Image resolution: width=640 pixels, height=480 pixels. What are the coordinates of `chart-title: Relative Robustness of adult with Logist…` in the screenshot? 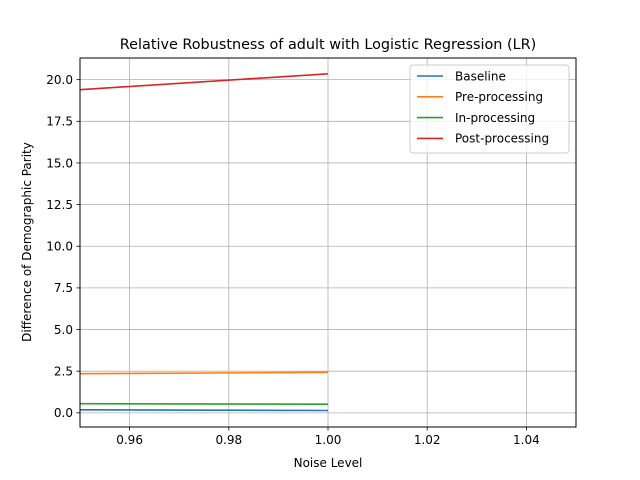 It's located at (328, 45).